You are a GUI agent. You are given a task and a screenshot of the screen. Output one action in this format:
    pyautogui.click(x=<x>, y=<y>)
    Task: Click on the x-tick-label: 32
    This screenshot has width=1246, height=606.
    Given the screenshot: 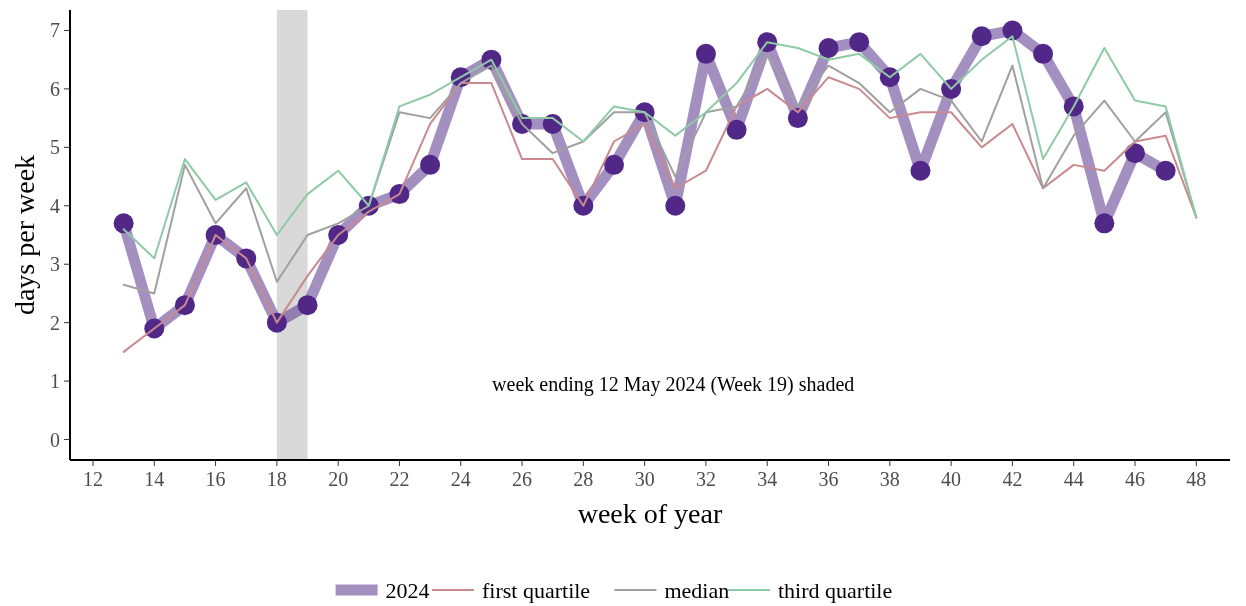 What is the action you would take?
    pyautogui.click(x=705, y=479)
    